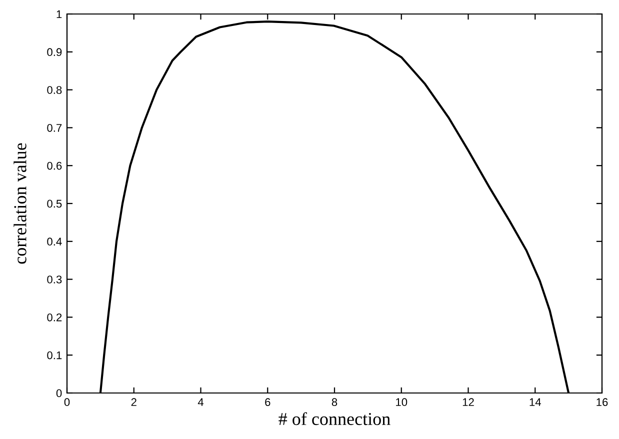 The image size is (619, 439). Describe the element at coordinates (54, 317) in the screenshot. I see `y-tick-label: 0.2` at that location.